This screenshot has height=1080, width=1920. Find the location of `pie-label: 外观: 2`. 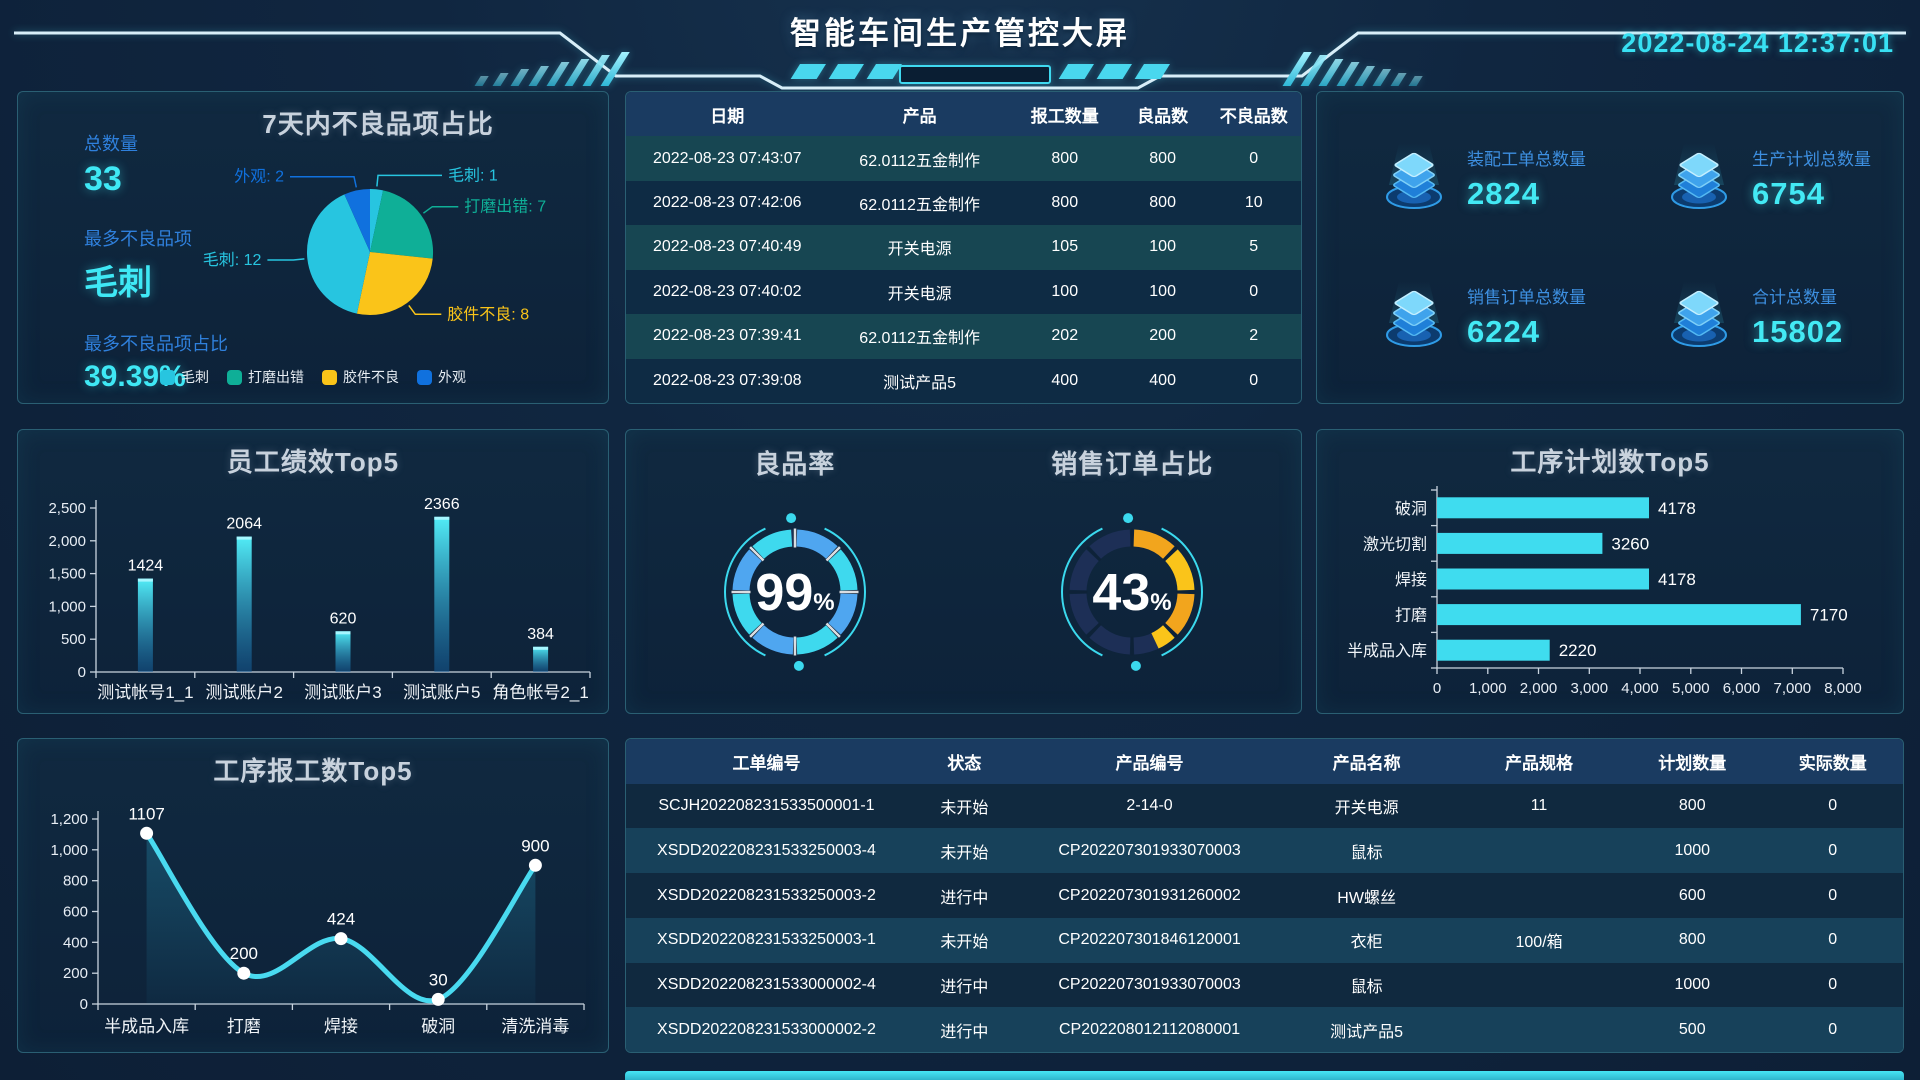

pie-label: 外观: 2 is located at coordinates (259, 177).